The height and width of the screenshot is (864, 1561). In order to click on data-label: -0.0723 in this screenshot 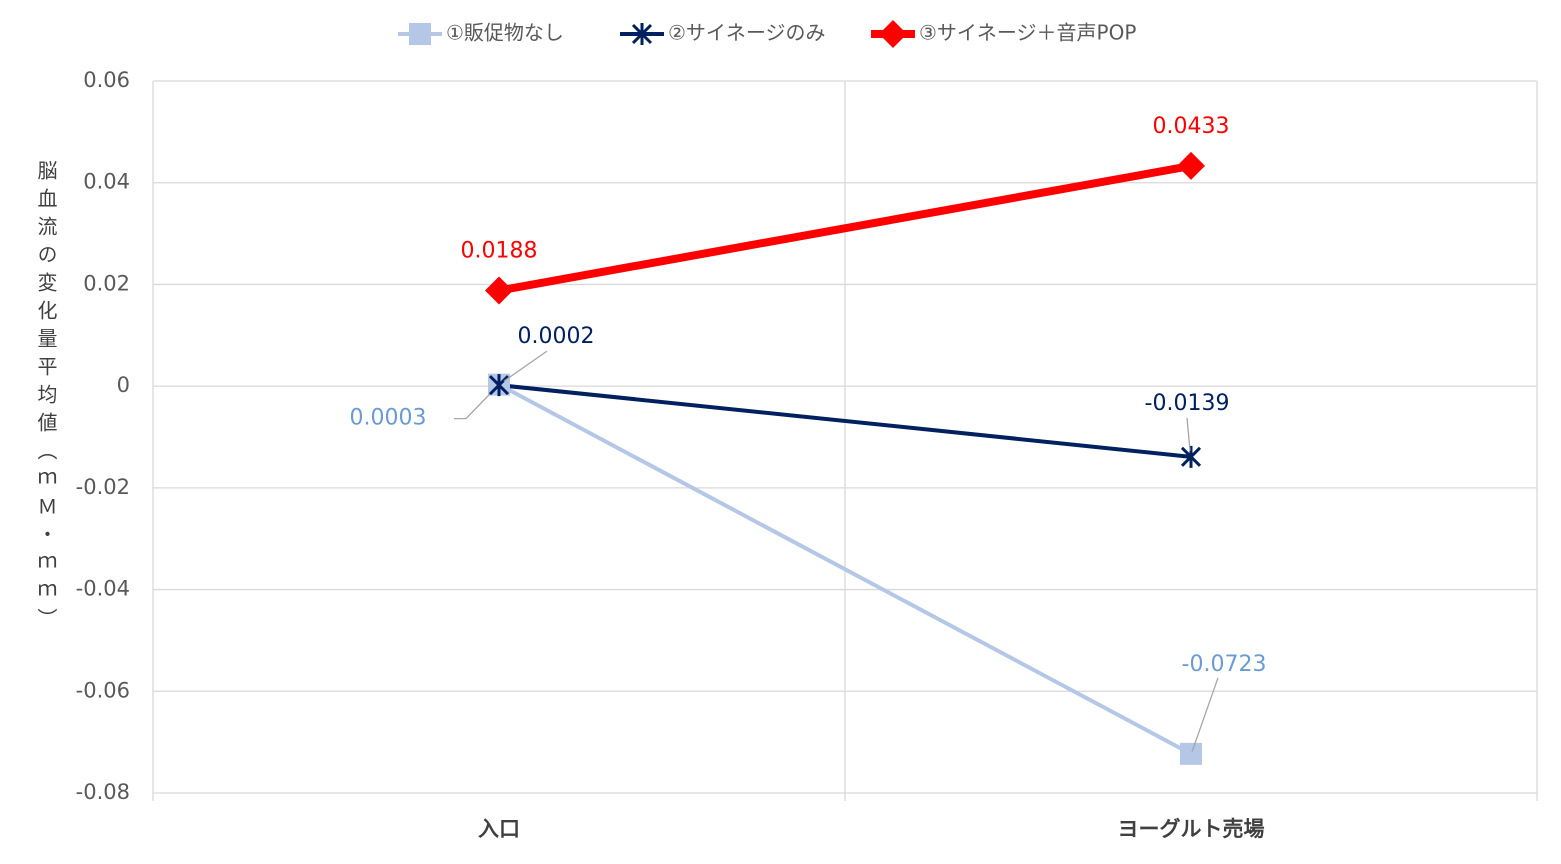, I will do `click(1224, 664)`.